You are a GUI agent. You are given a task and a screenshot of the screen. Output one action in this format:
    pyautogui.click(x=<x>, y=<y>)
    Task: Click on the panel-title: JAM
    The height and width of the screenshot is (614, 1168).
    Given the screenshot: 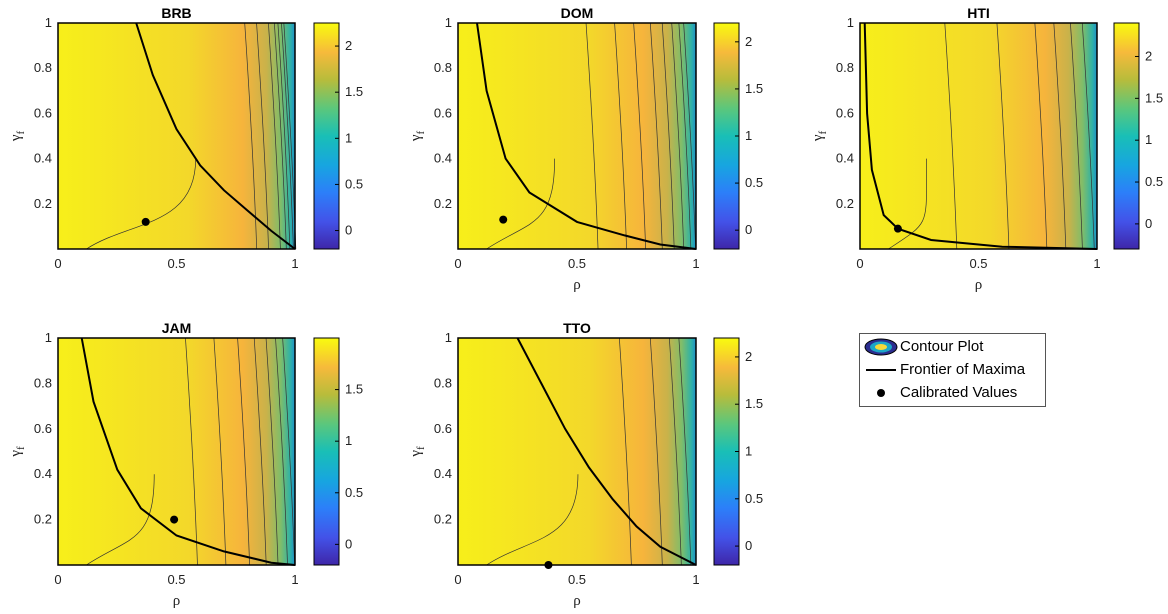 What is the action you would take?
    pyautogui.click(x=177, y=328)
    